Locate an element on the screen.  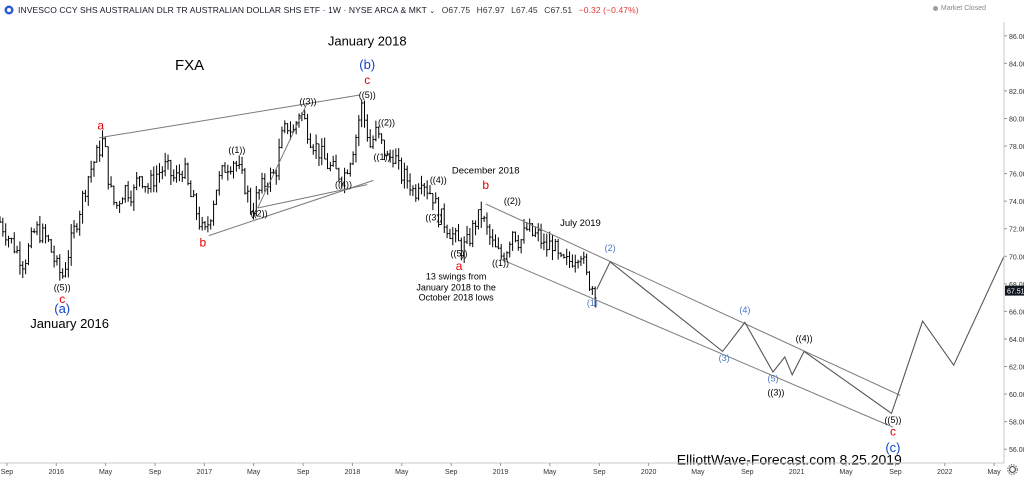
price-tick-label: 84.00 is located at coordinates (1016, 64).